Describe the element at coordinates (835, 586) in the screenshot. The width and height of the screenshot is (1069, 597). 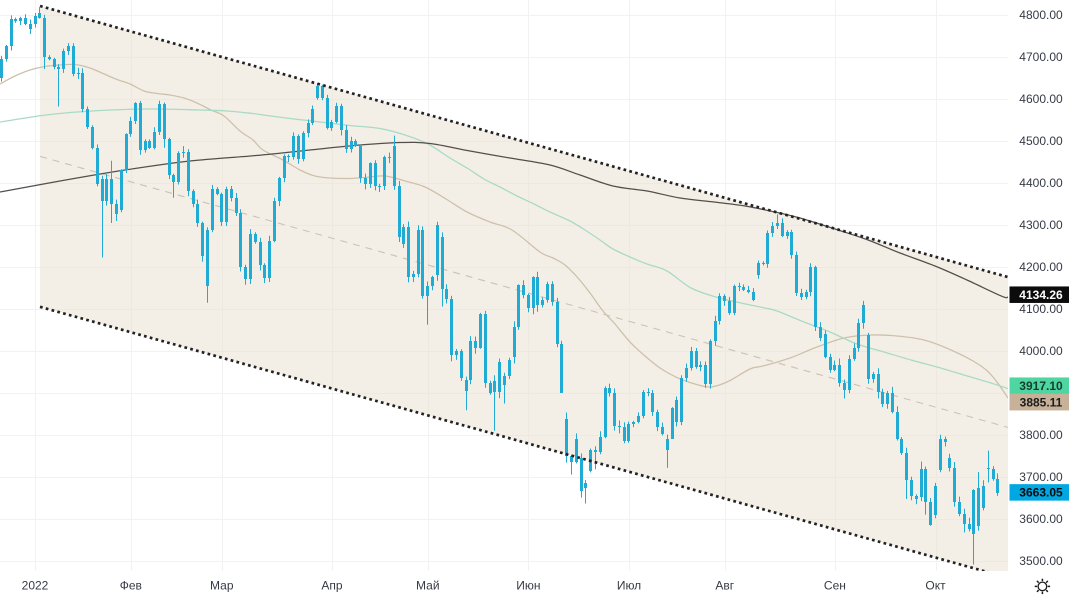
I see `svg-text: Сен` at that location.